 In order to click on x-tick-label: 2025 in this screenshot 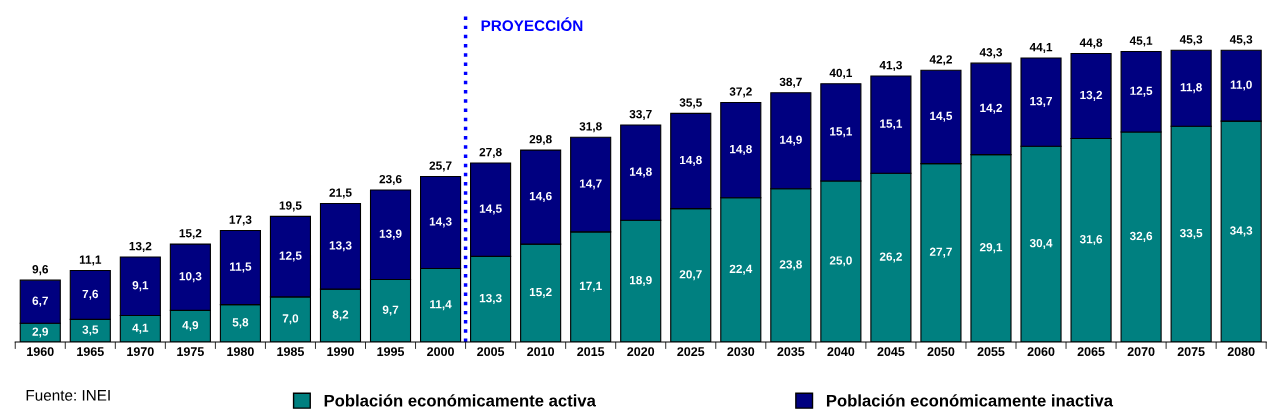, I will do `click(691, 351)`.